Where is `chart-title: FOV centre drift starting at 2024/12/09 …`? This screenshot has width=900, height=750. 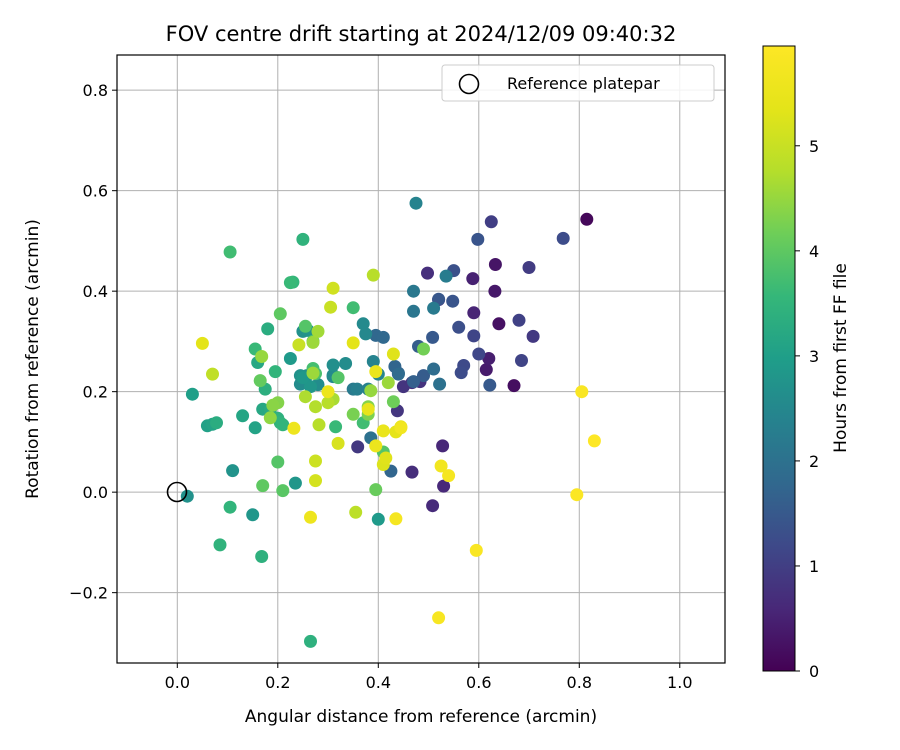 chart-title: FOV centre drift starting at 2024/12/09 … is located at coordinates (421, 34).